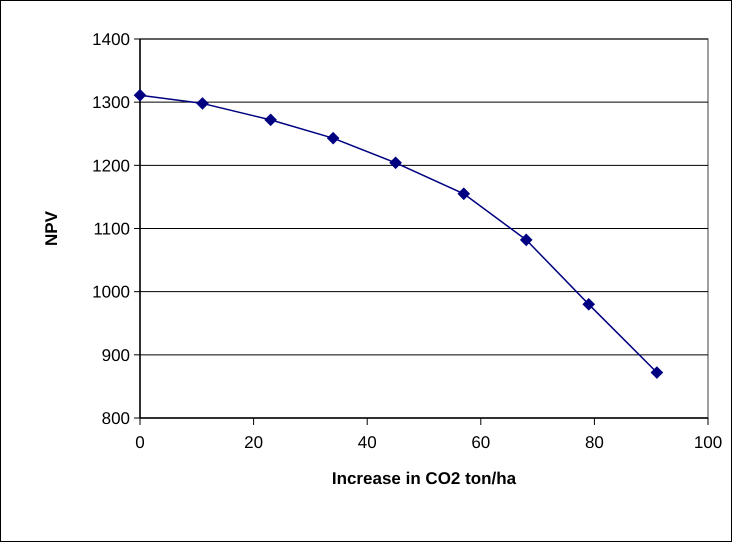 This screenshot has width=732, height=542. Describe the element at coordinates (254, 442) in the screenshot. I see `x-tick-label: 20` at that location.